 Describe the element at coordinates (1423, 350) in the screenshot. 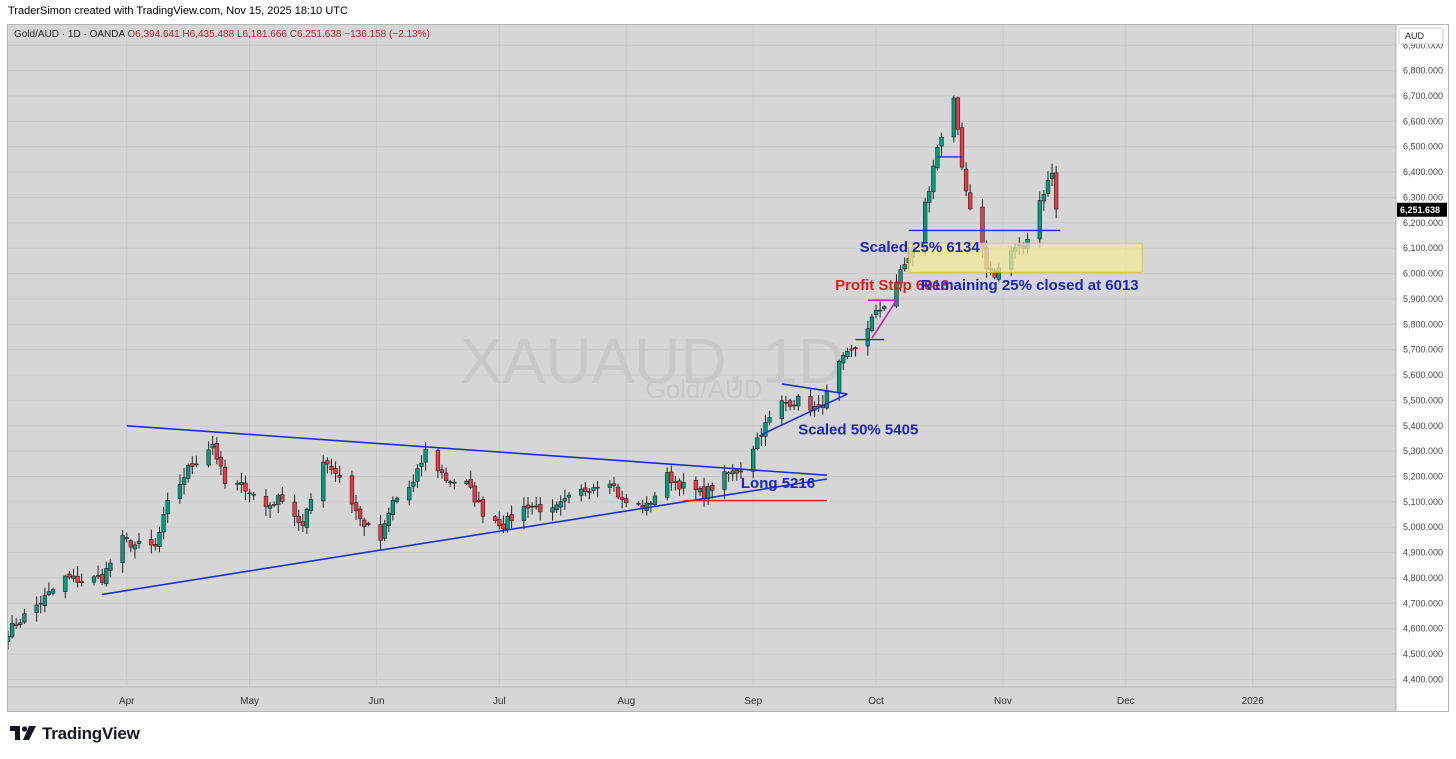

I see `y-tick-label: 5,700.000` at that location.